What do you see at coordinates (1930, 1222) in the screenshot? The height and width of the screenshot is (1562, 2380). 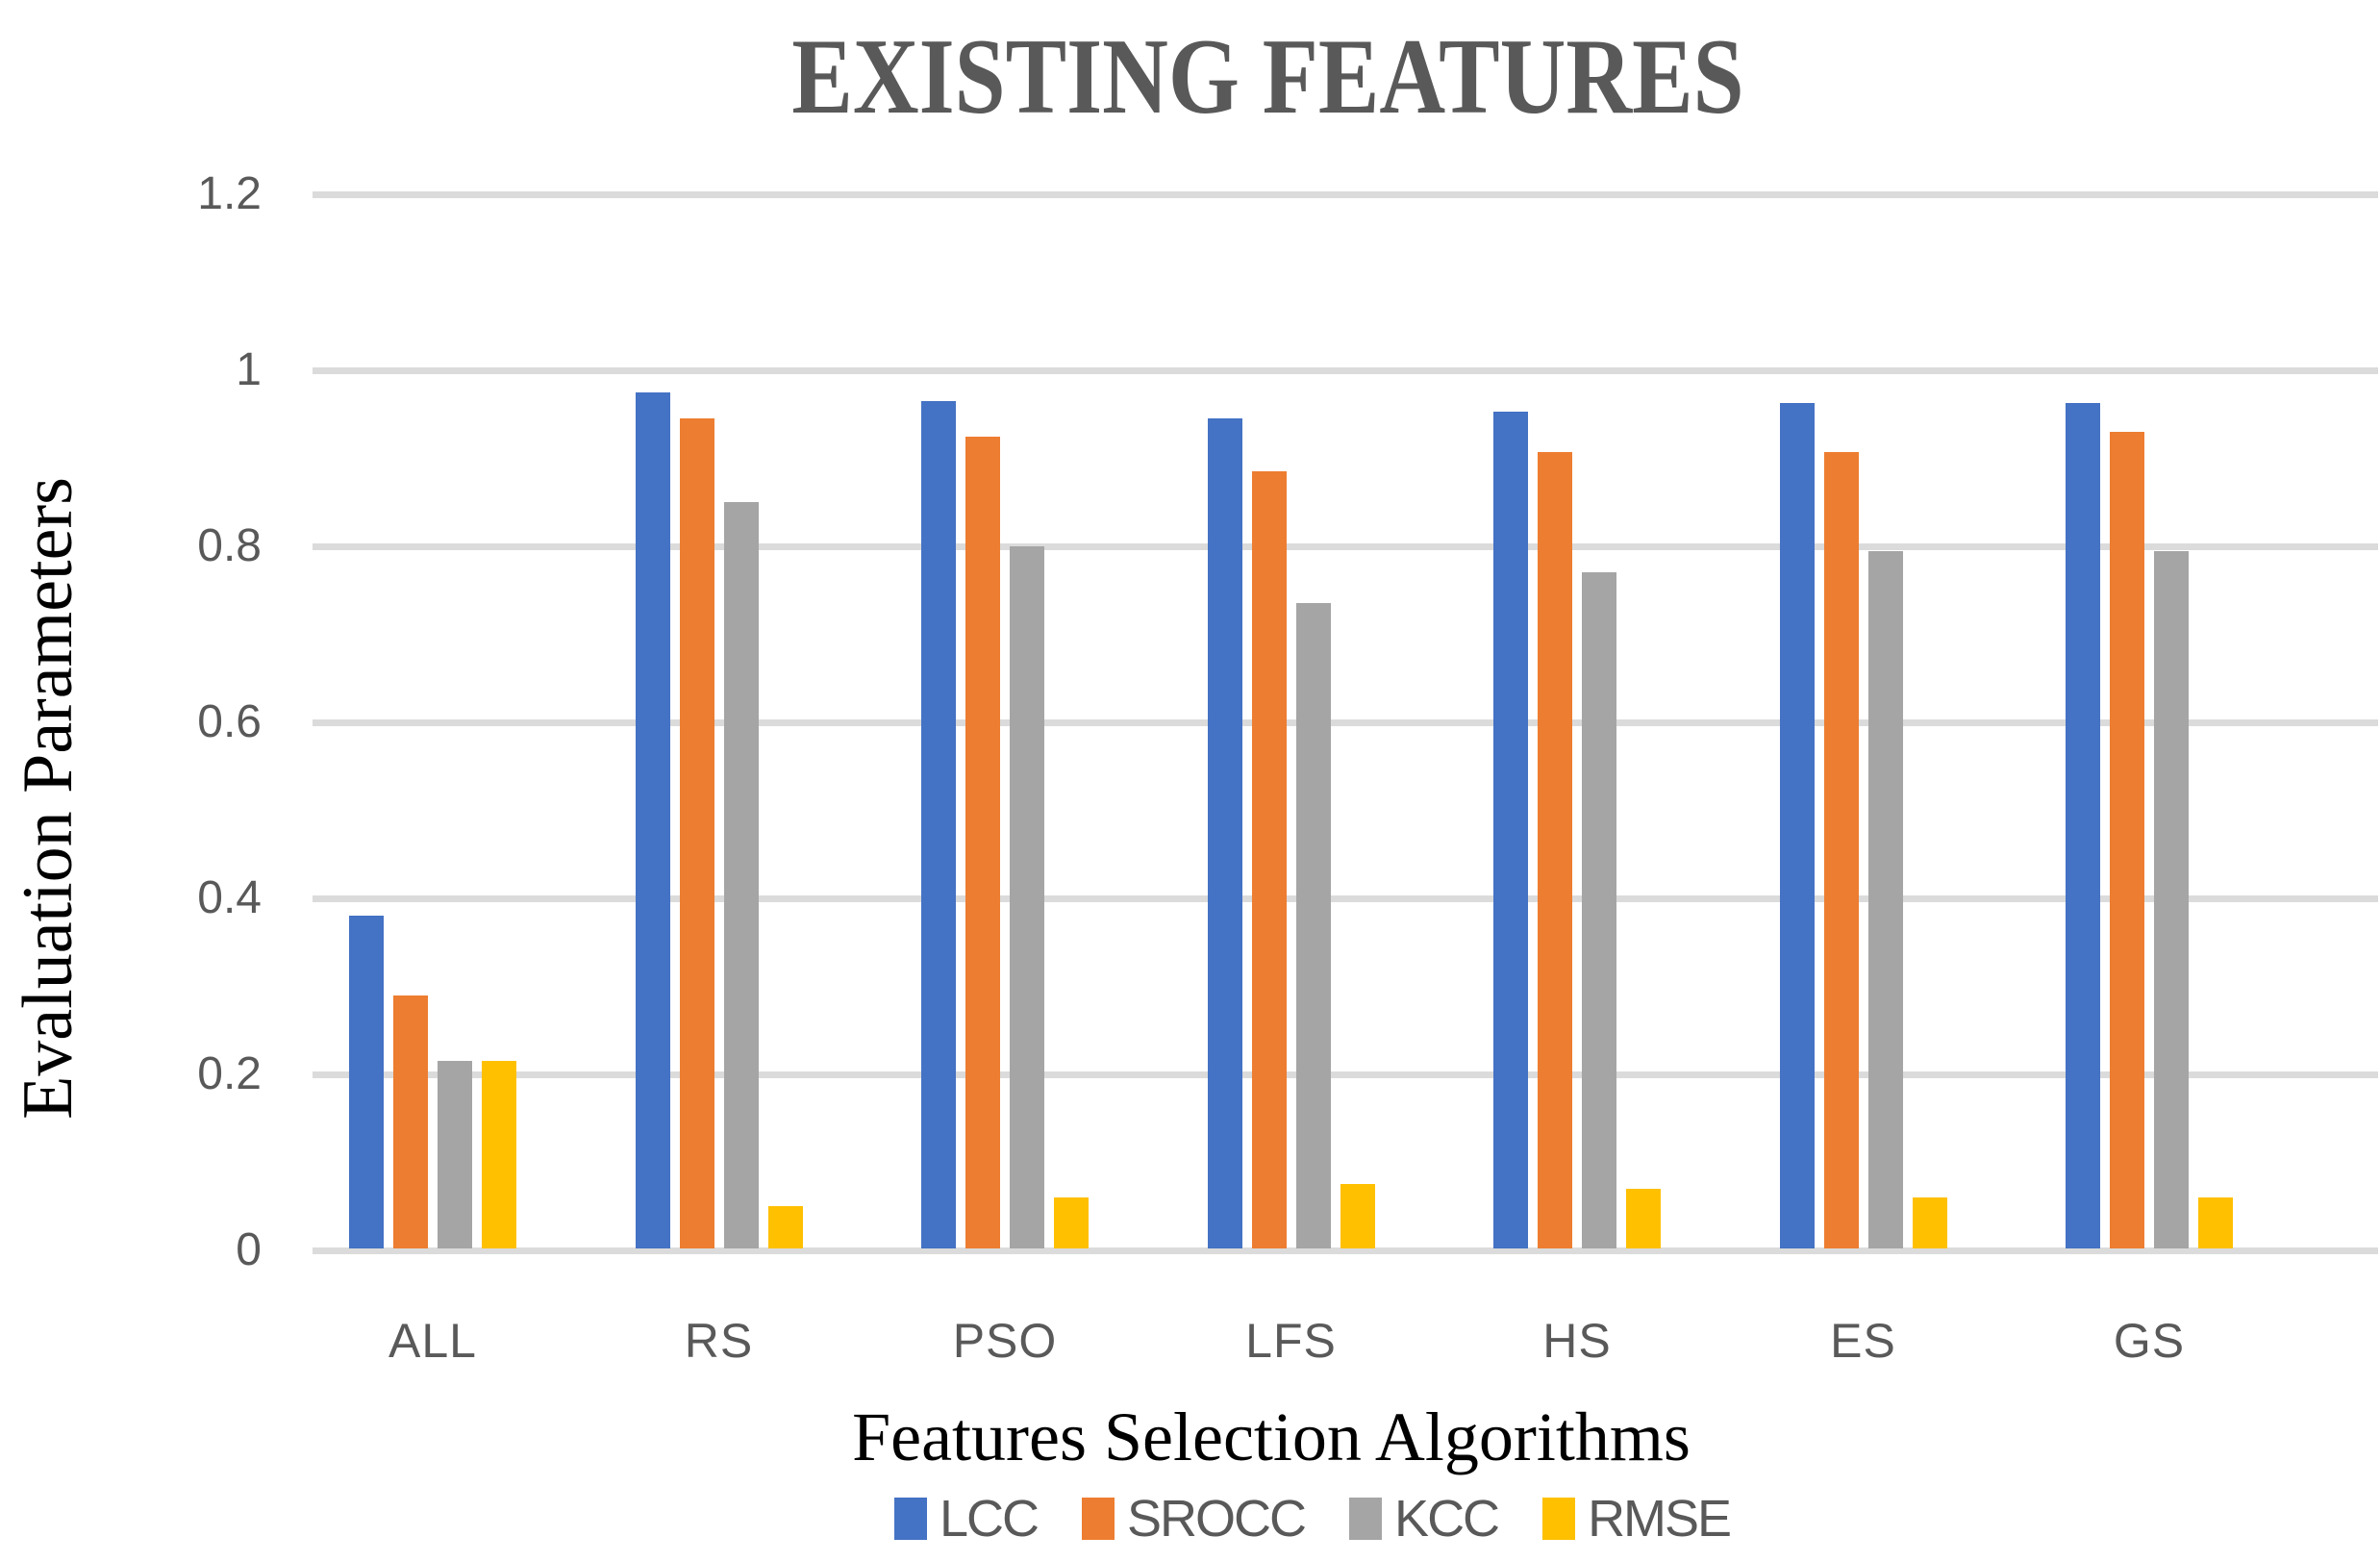 I see `bar-ES-RMSE` at bounding box center [1930, 1222].